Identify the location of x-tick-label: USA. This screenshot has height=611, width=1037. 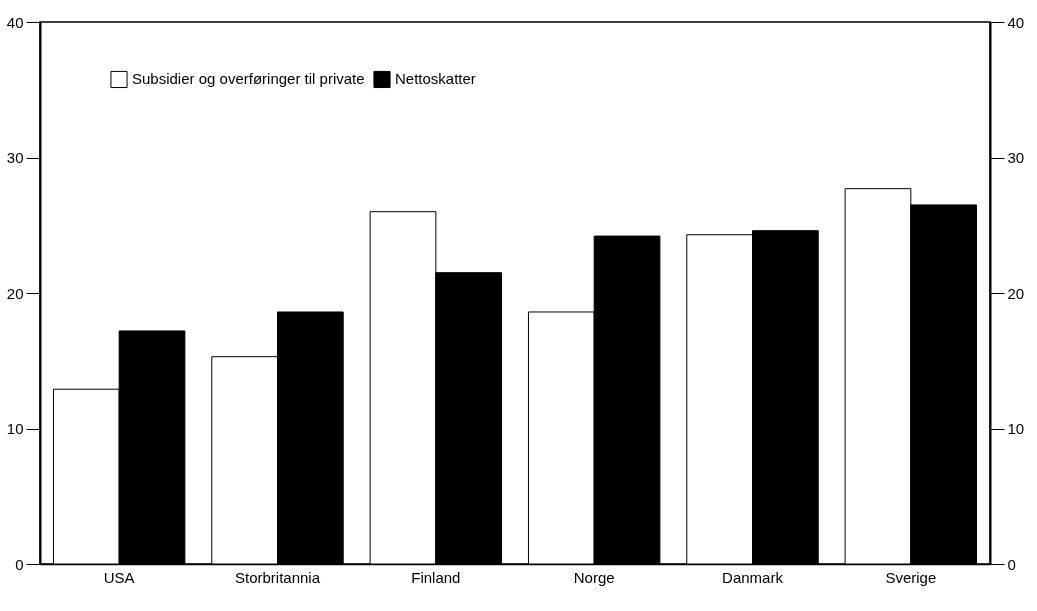
(119, 577).